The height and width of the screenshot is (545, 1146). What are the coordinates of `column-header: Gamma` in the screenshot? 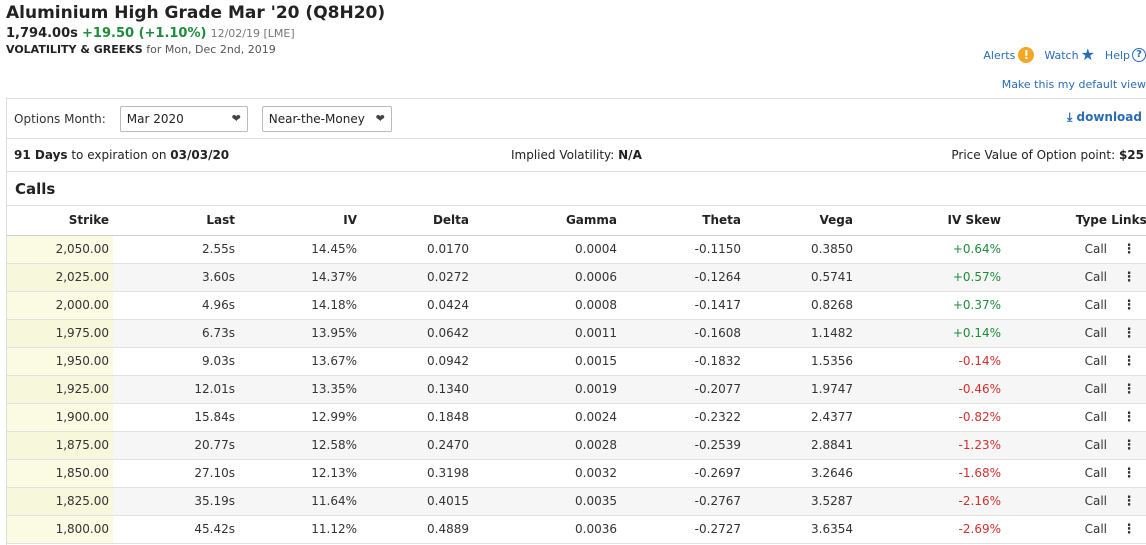 It's located at (547, 221).